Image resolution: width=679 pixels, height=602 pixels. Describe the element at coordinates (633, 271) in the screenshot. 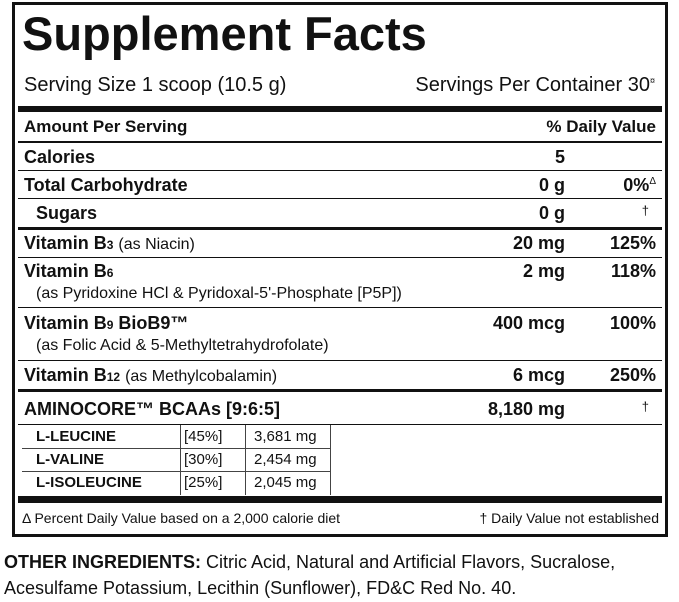

I see `row-dv: 118%` at that location.